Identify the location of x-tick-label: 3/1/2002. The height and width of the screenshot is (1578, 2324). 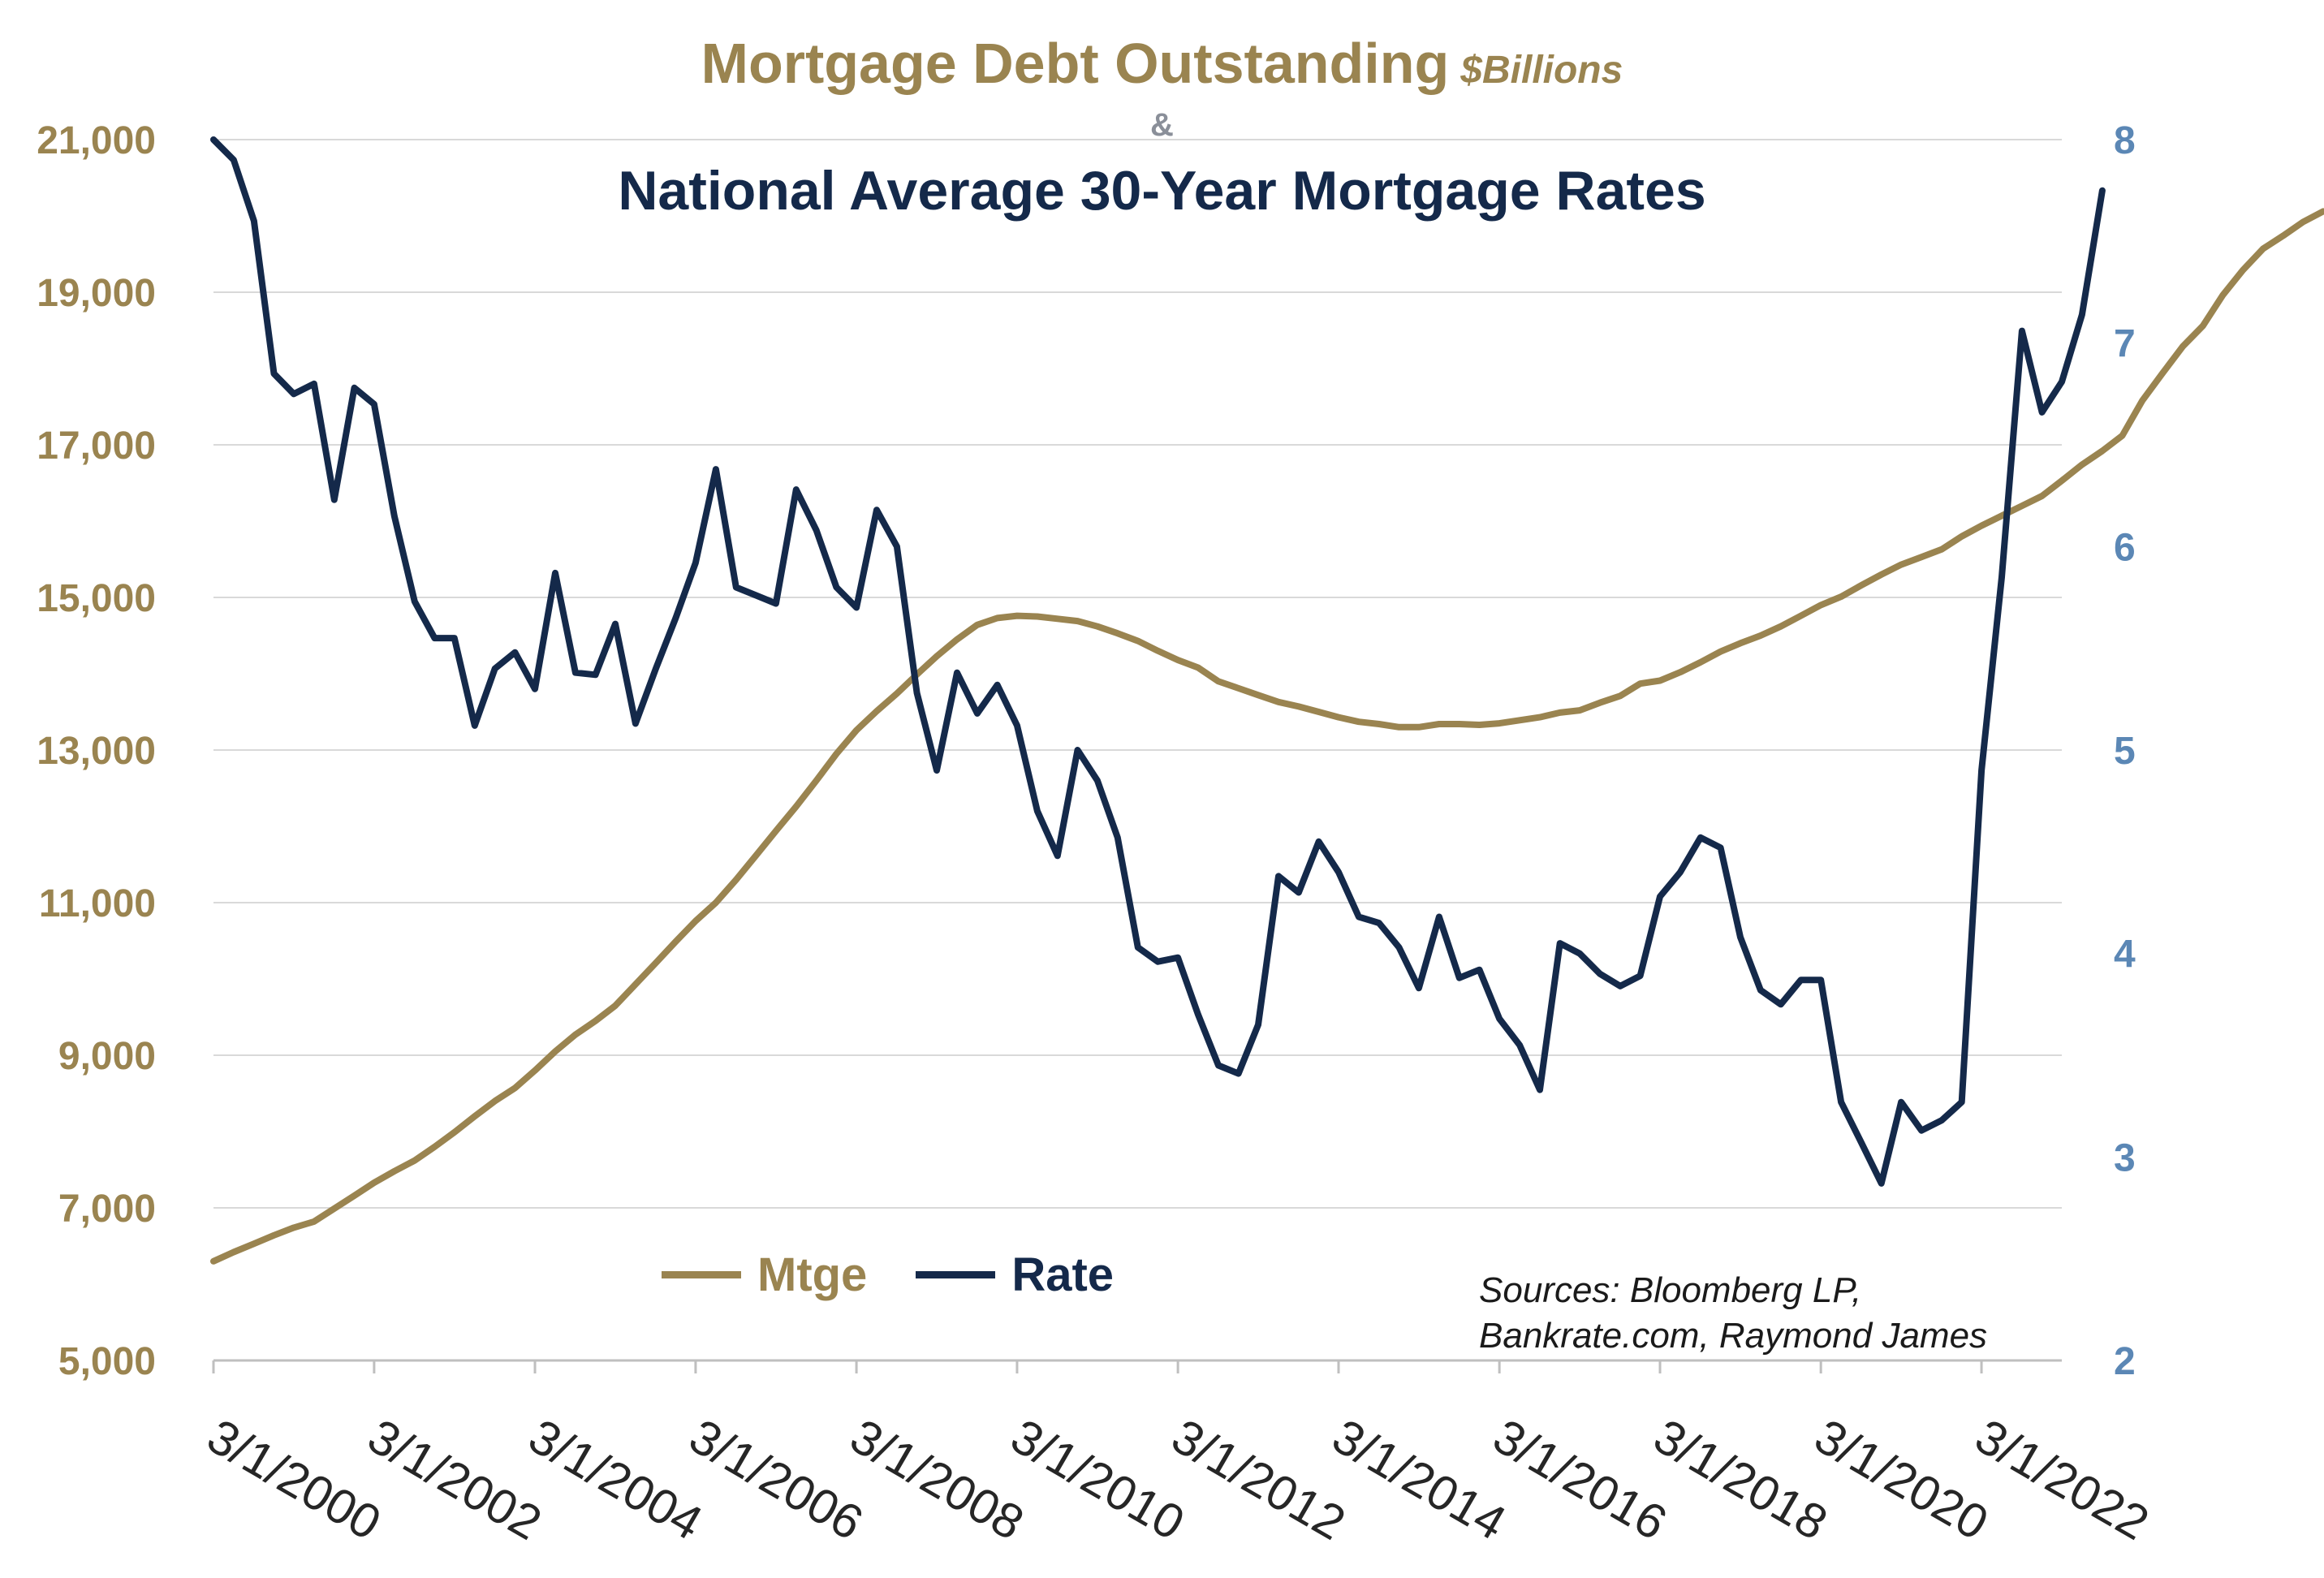
(454, 1479).